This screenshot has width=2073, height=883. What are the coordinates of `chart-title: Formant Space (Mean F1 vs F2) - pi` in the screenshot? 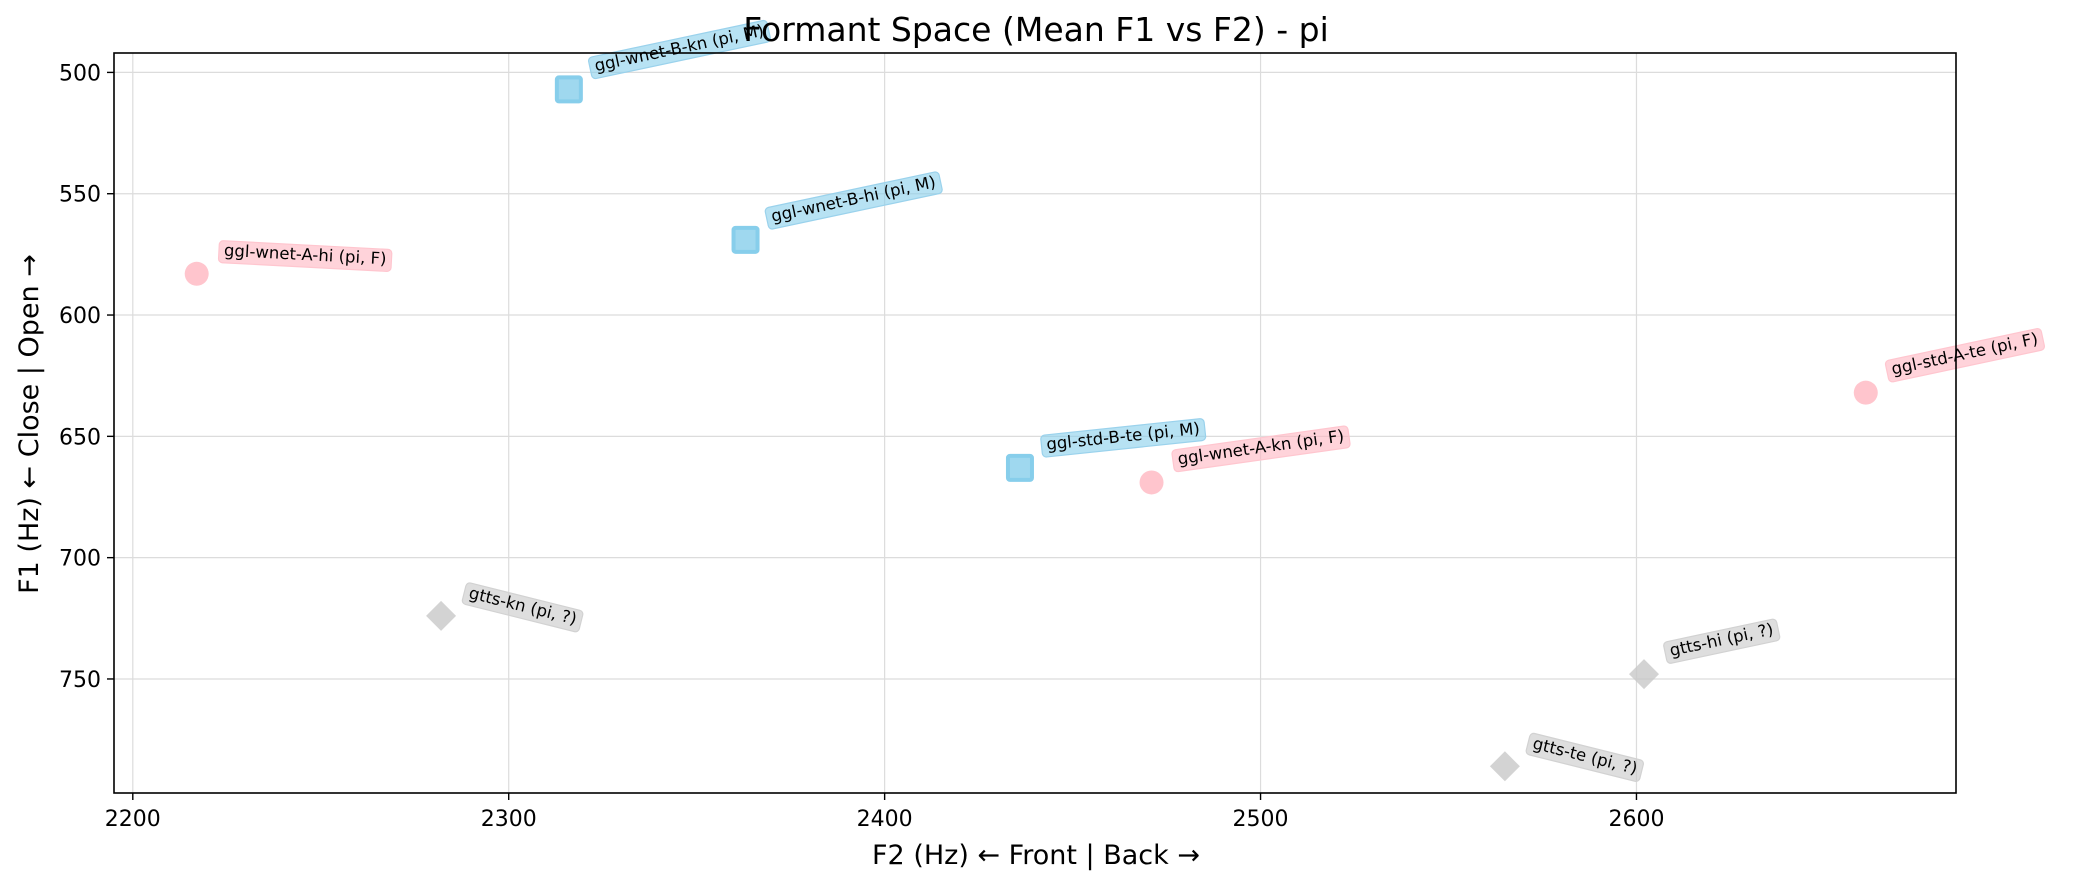 It's located at (1036, 29).